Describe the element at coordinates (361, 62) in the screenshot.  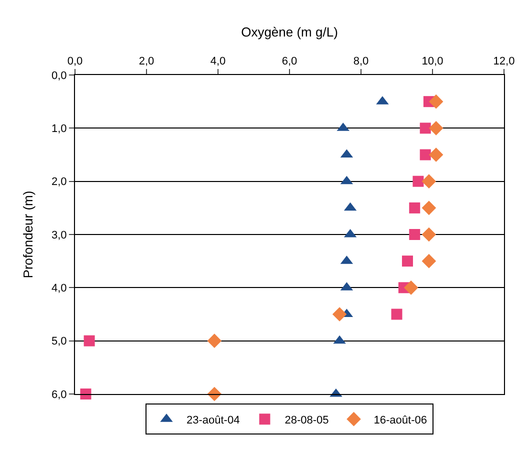
I see `x-tick-label: 8,0` at that location.